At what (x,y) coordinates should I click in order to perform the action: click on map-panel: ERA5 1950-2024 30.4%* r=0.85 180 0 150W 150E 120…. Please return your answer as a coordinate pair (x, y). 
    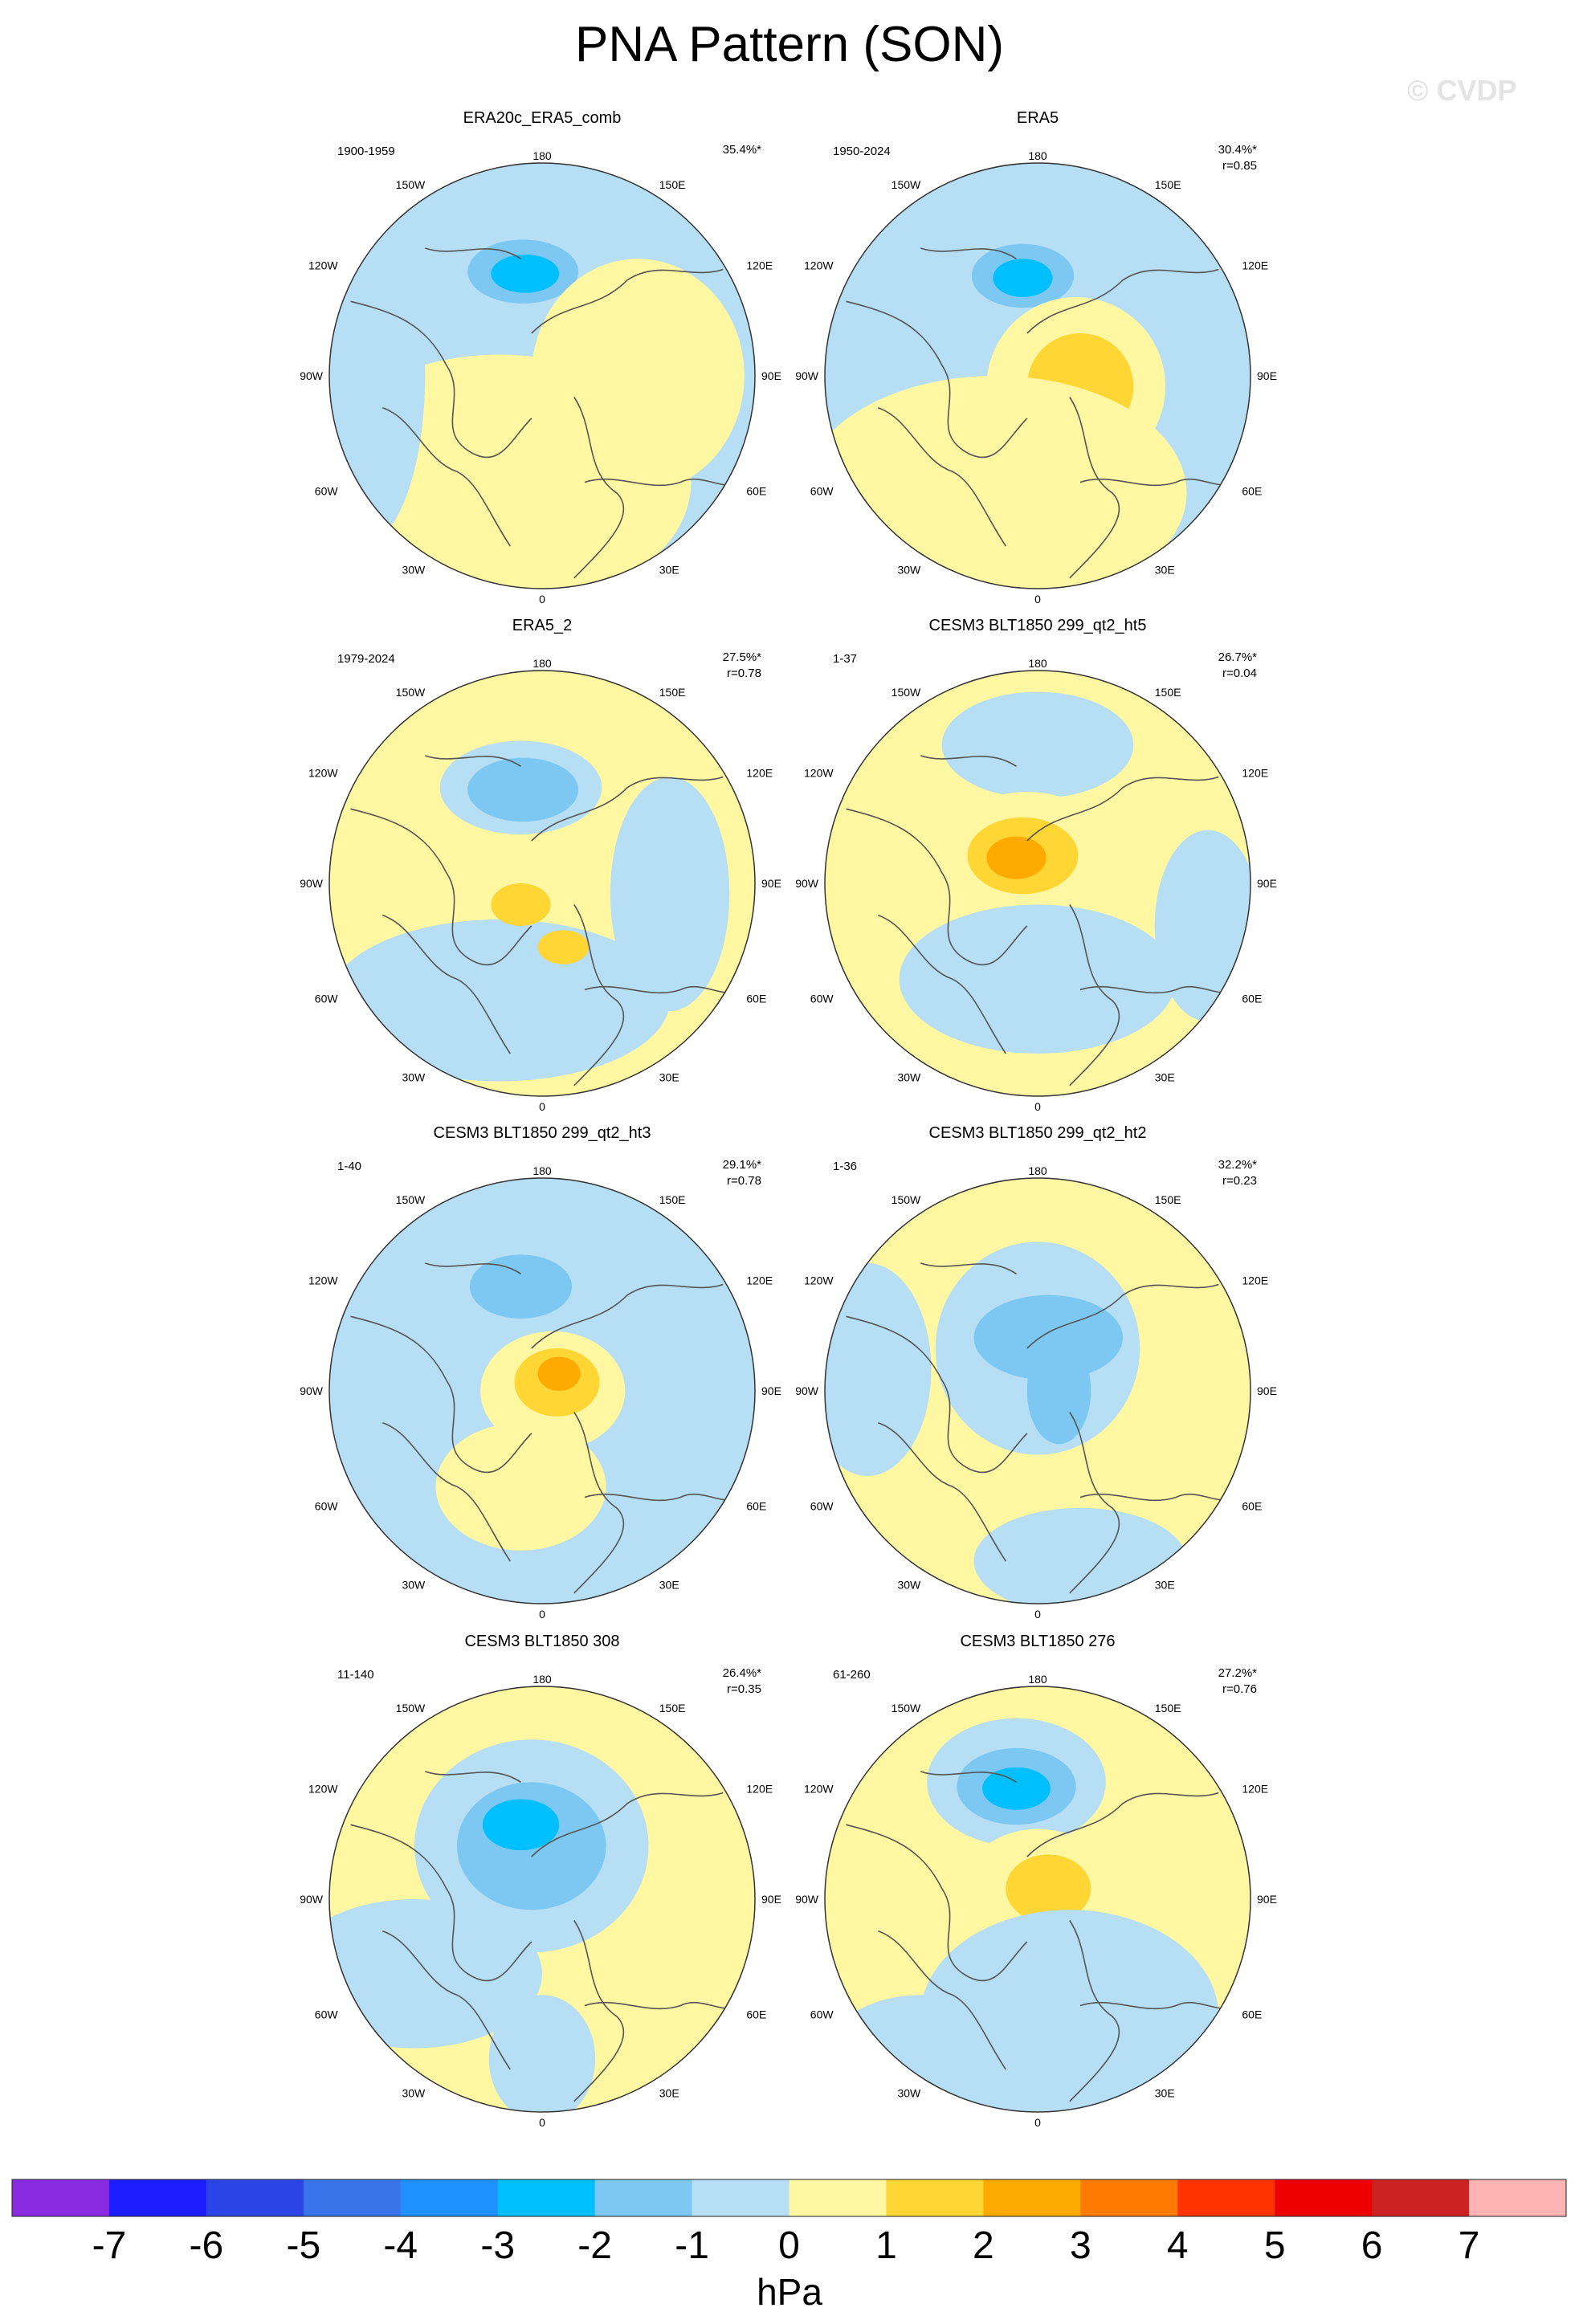
    Looking at the image, I should click on (1036, 357).